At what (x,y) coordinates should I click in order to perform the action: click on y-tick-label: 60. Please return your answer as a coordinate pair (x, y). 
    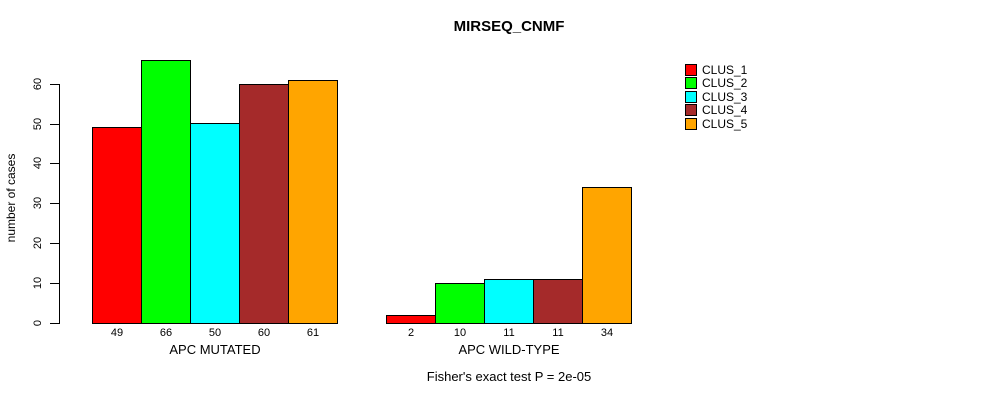
    Looking at the image, I should click on (38, 83).